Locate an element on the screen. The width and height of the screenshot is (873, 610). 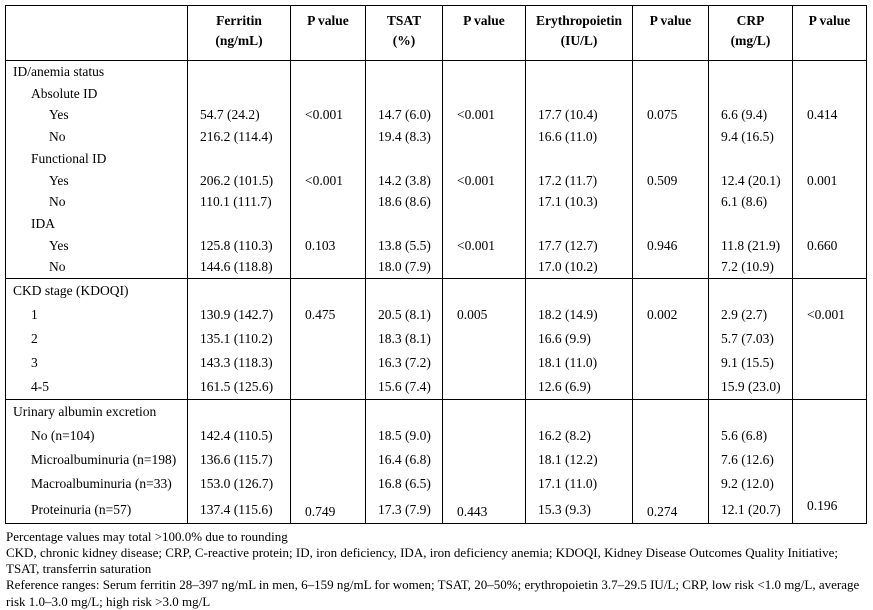
value-cell: 17.1 (10.3) is located at coordinates (579, 202).